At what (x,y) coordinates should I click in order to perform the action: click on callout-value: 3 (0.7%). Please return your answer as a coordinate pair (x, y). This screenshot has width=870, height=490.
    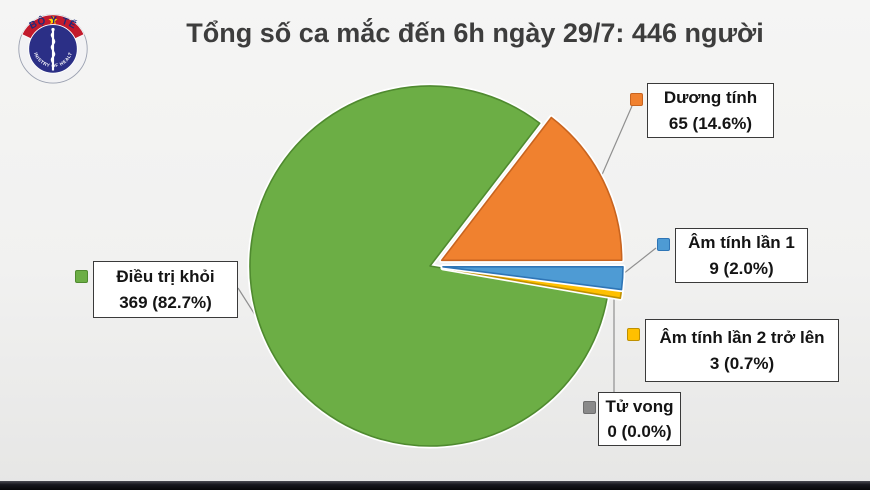
    Looking at the image, I should click on (742, 363).